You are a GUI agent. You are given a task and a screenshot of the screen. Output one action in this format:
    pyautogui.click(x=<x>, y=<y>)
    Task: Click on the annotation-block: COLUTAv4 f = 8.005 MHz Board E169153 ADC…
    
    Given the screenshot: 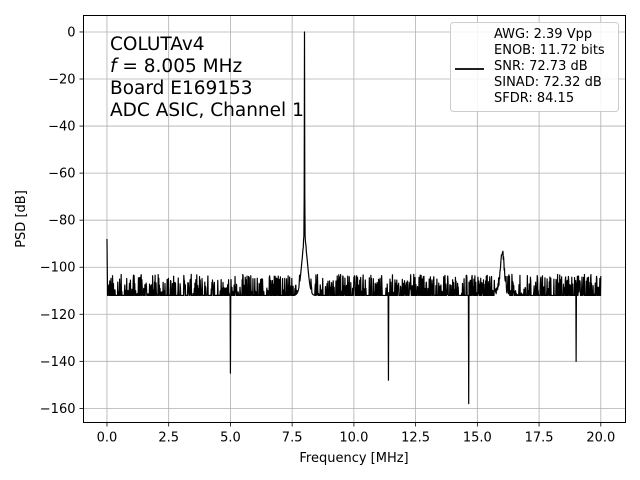 What is the action you would take?
    pyautogui.click(x=207, y=77)
    